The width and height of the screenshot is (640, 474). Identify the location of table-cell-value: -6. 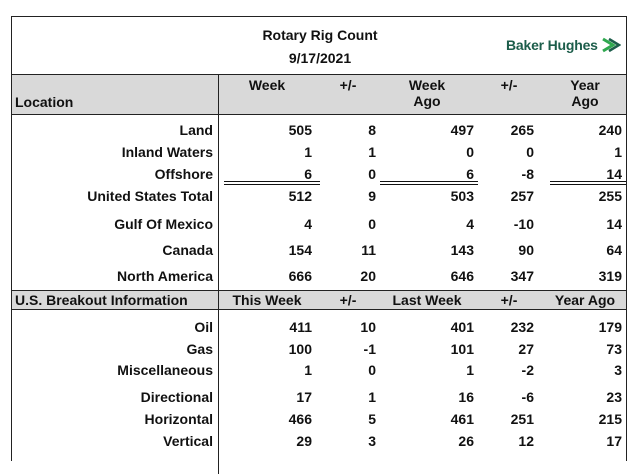
(527, 397).